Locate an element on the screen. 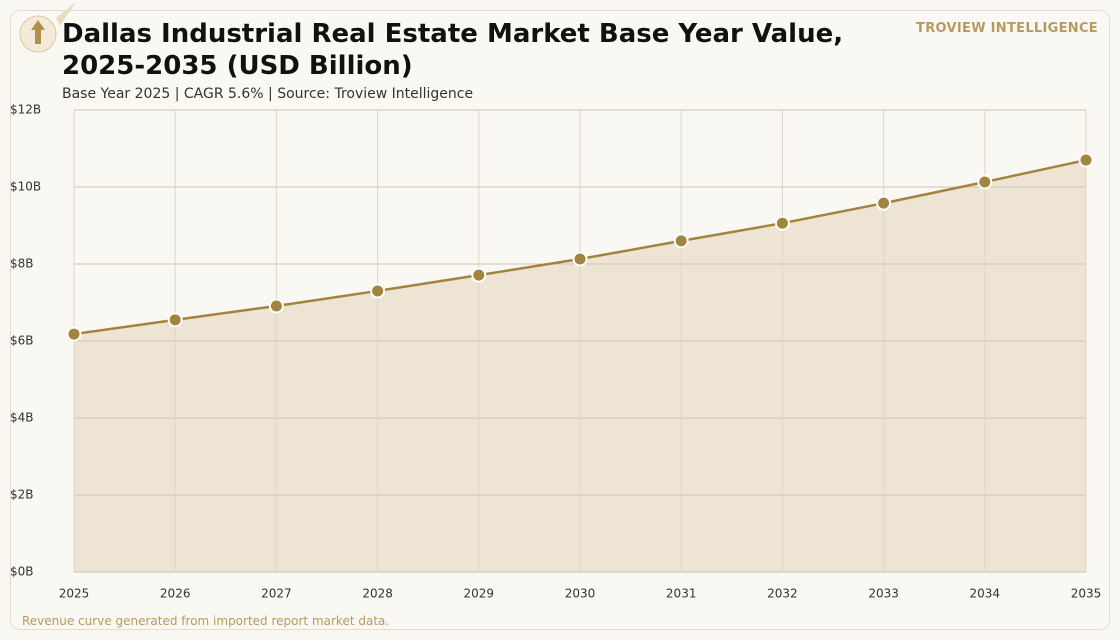 This screenshot has width=1120, height=640. y-tick-label: $12B is located at coordinates (25, 110).